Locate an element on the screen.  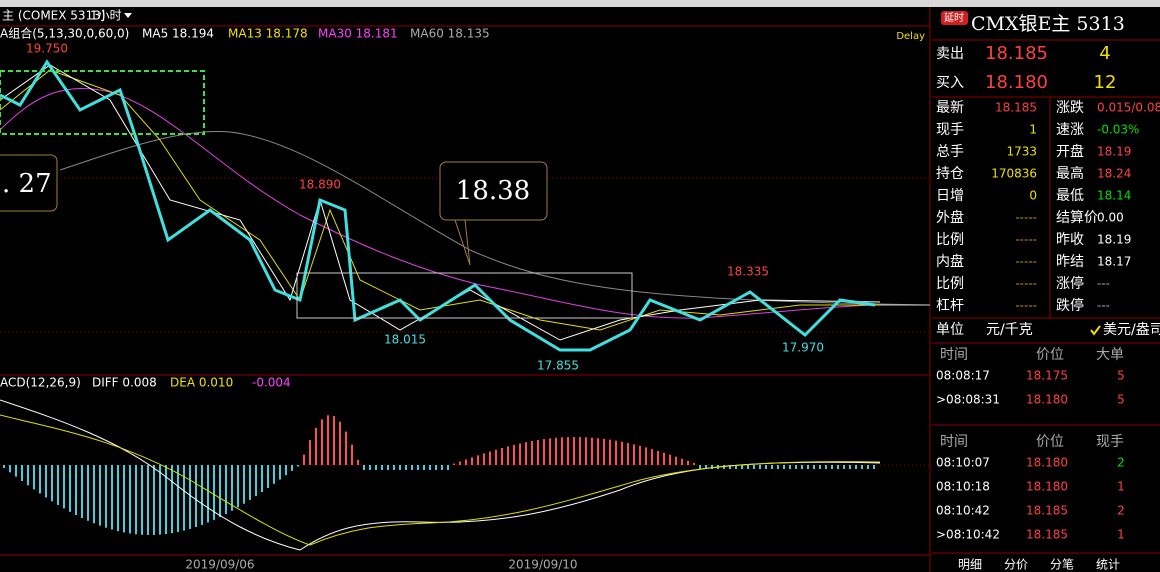
field-value: --- is located at coordinates (1103, 284).